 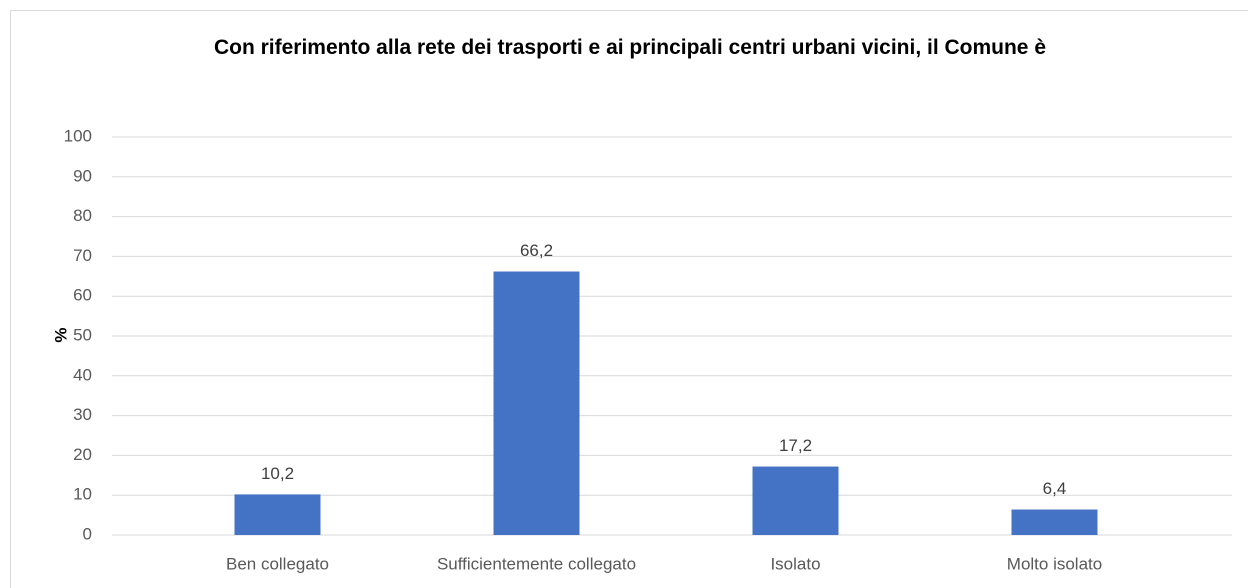 What do you see at coordinates (78, 135) in the screenshot?
I see `y-tick-label: 100` at bounding box center [78, 135].